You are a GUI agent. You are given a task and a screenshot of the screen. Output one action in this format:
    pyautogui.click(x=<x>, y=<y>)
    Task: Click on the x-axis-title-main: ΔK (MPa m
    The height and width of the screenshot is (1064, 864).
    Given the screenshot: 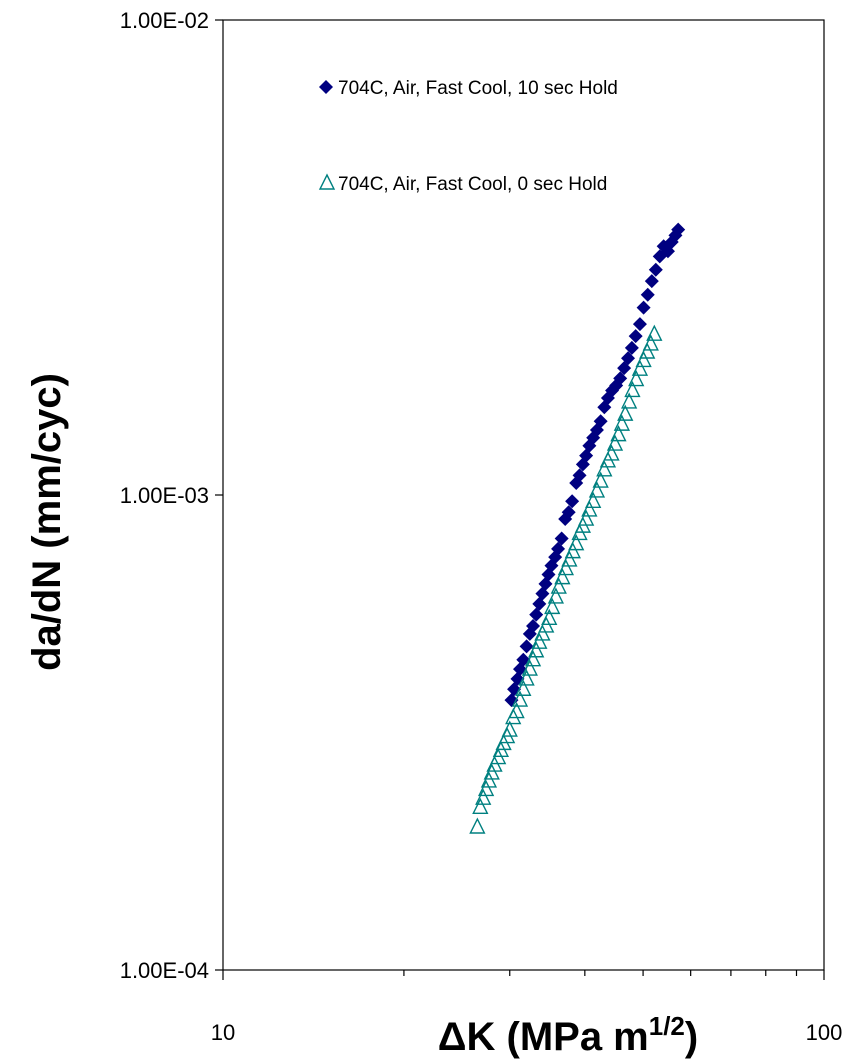 What is the action you would take?
    pyautogui.click(x=543, y=1037)
    